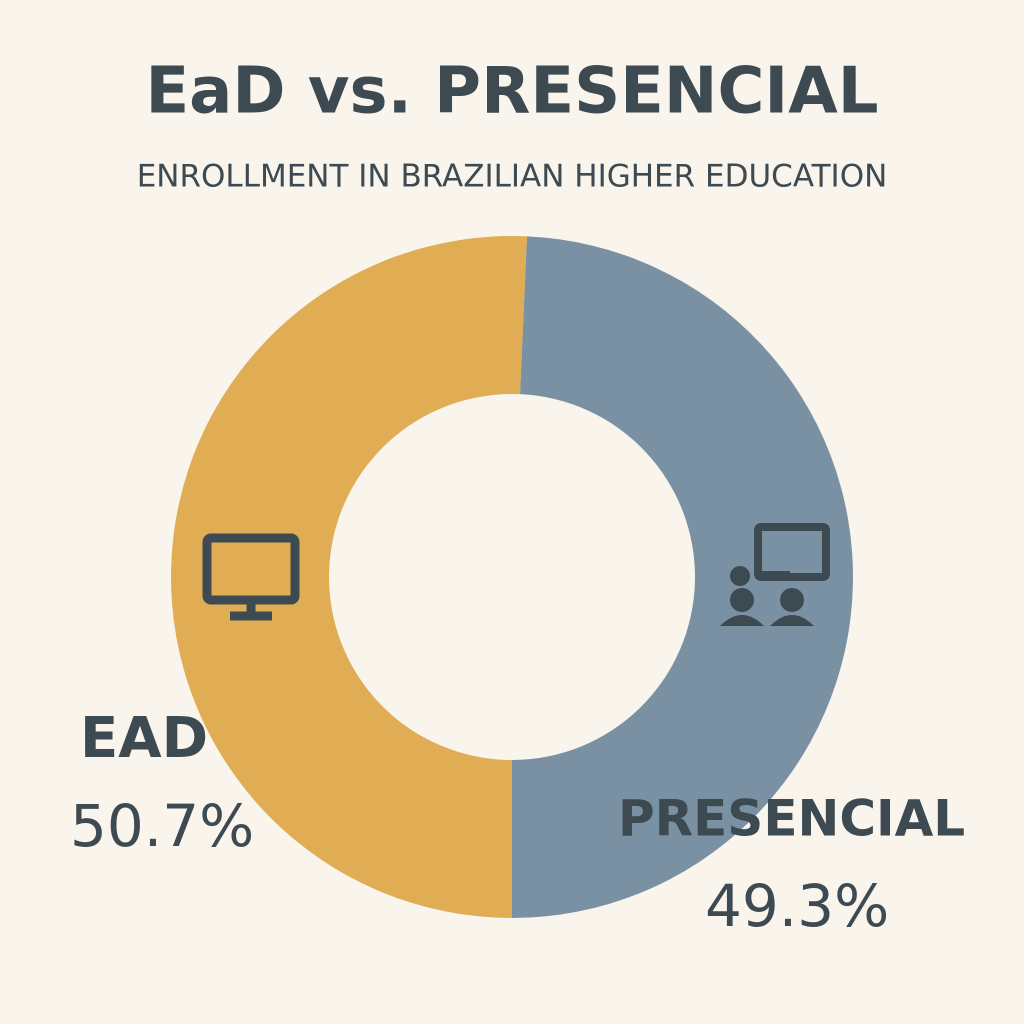 This screenshot has height=1024, width=1024. I want to click on category-label: EAD, so click(144, 738).